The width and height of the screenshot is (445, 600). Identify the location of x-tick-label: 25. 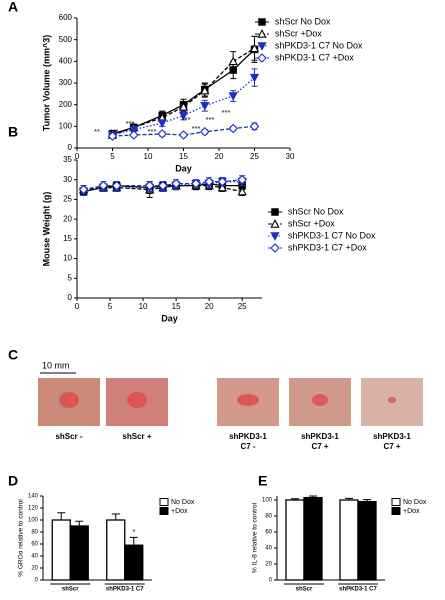
(254, 156).